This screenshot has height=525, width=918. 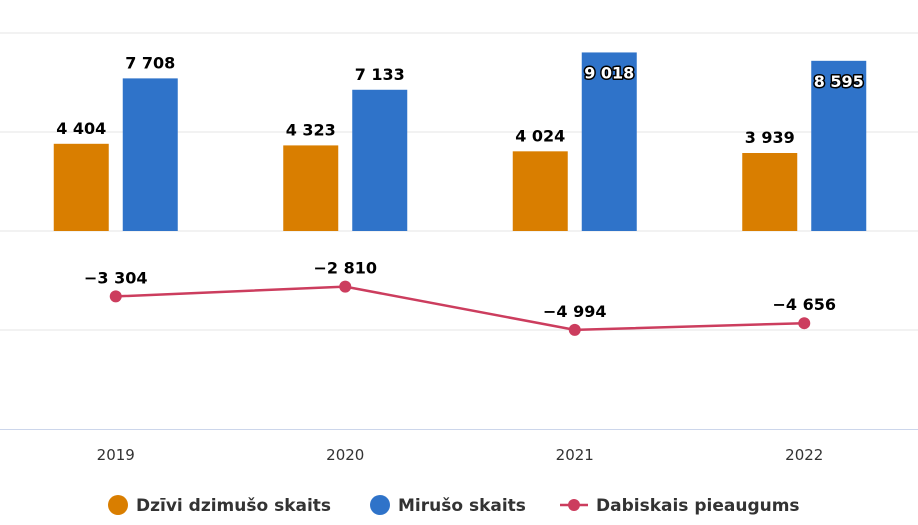 I want to click on data-label-deaths-2019: 7 708, so click(x=150, y=62).